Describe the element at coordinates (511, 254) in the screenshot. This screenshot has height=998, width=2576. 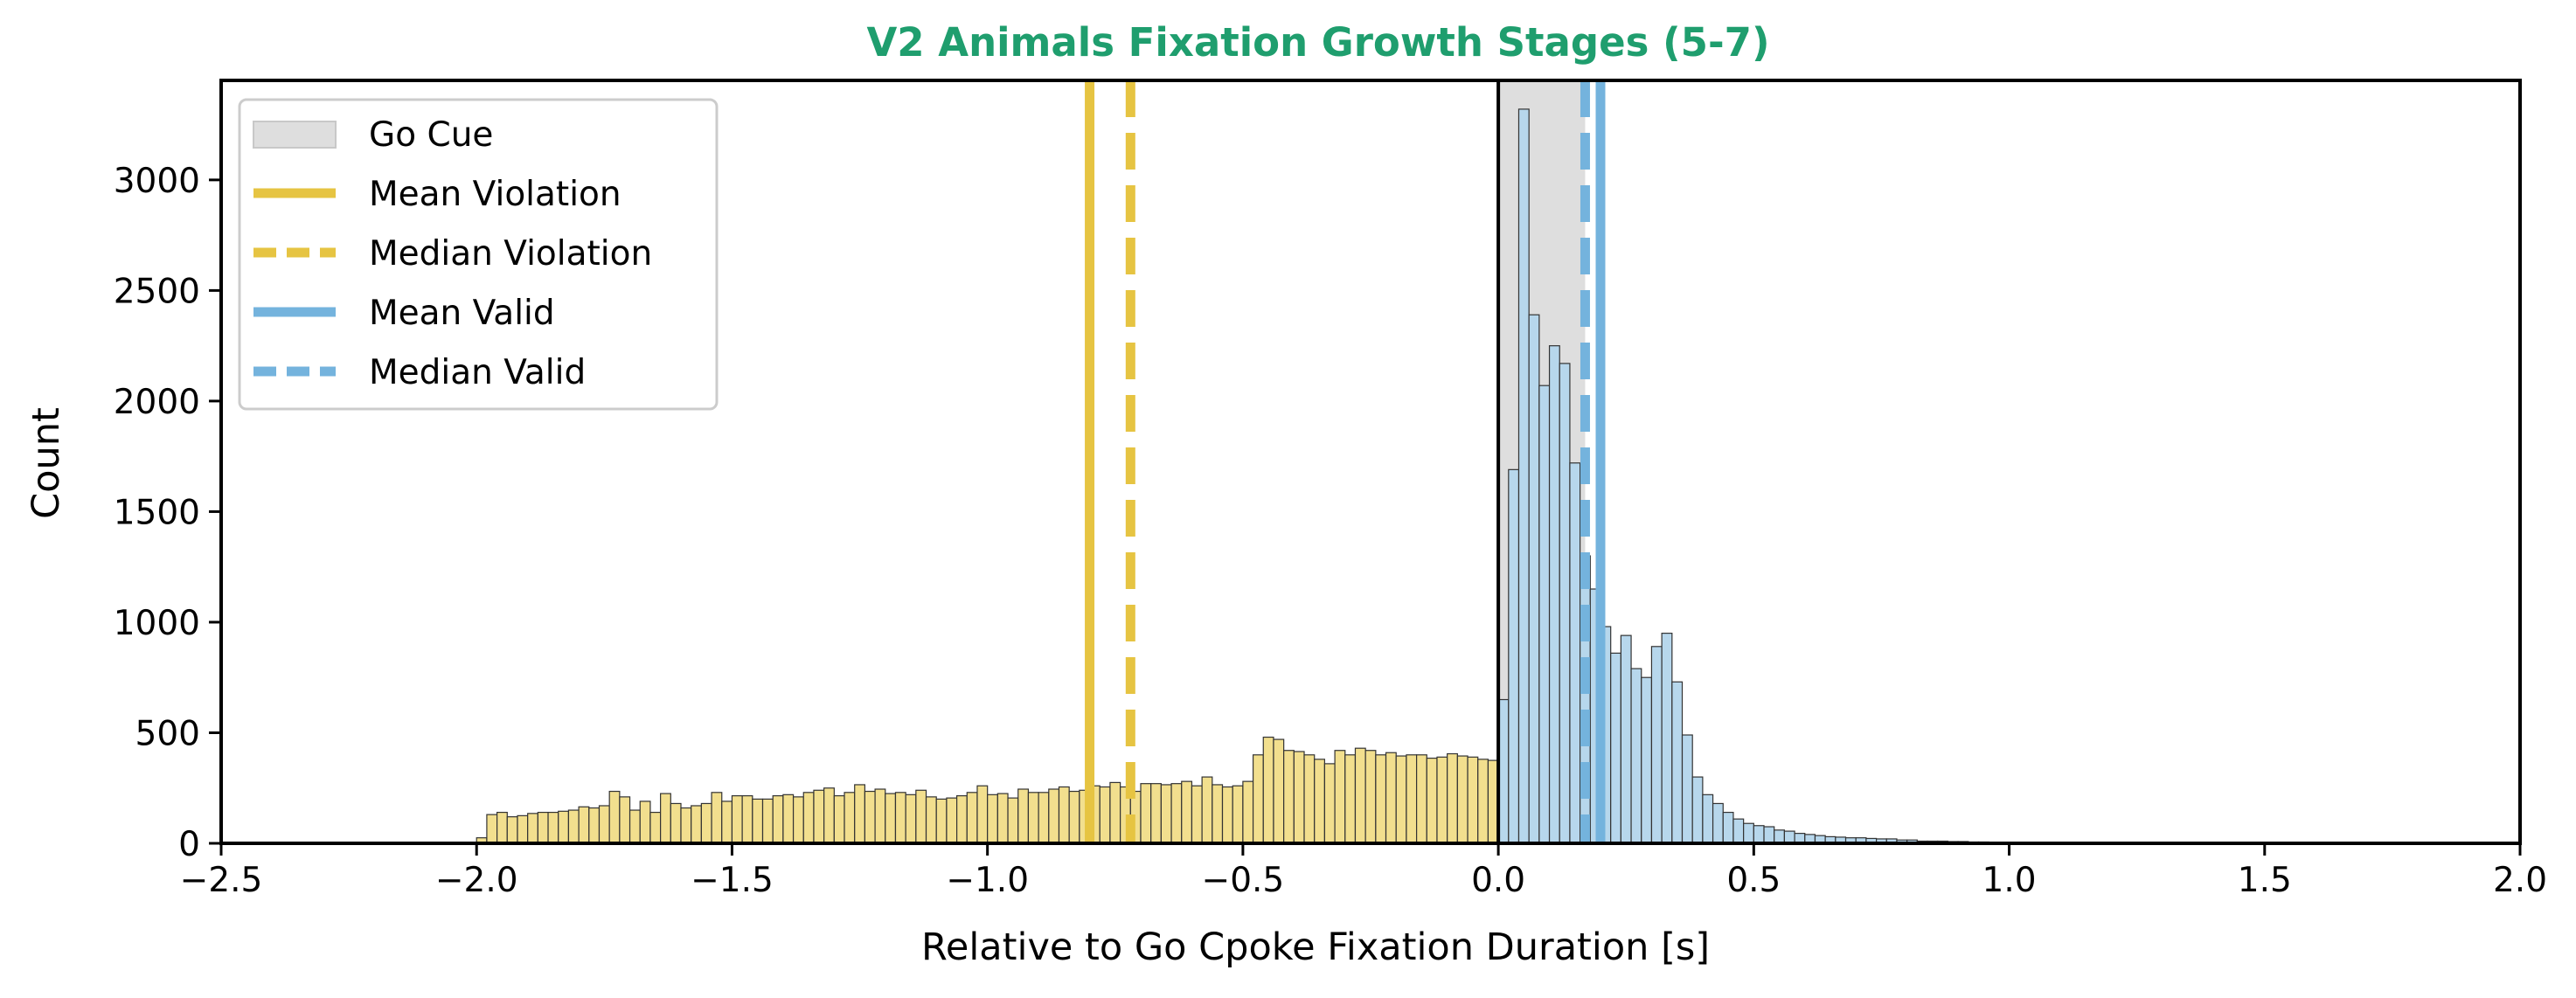
I see `legend-label: Median Violation` at that location.